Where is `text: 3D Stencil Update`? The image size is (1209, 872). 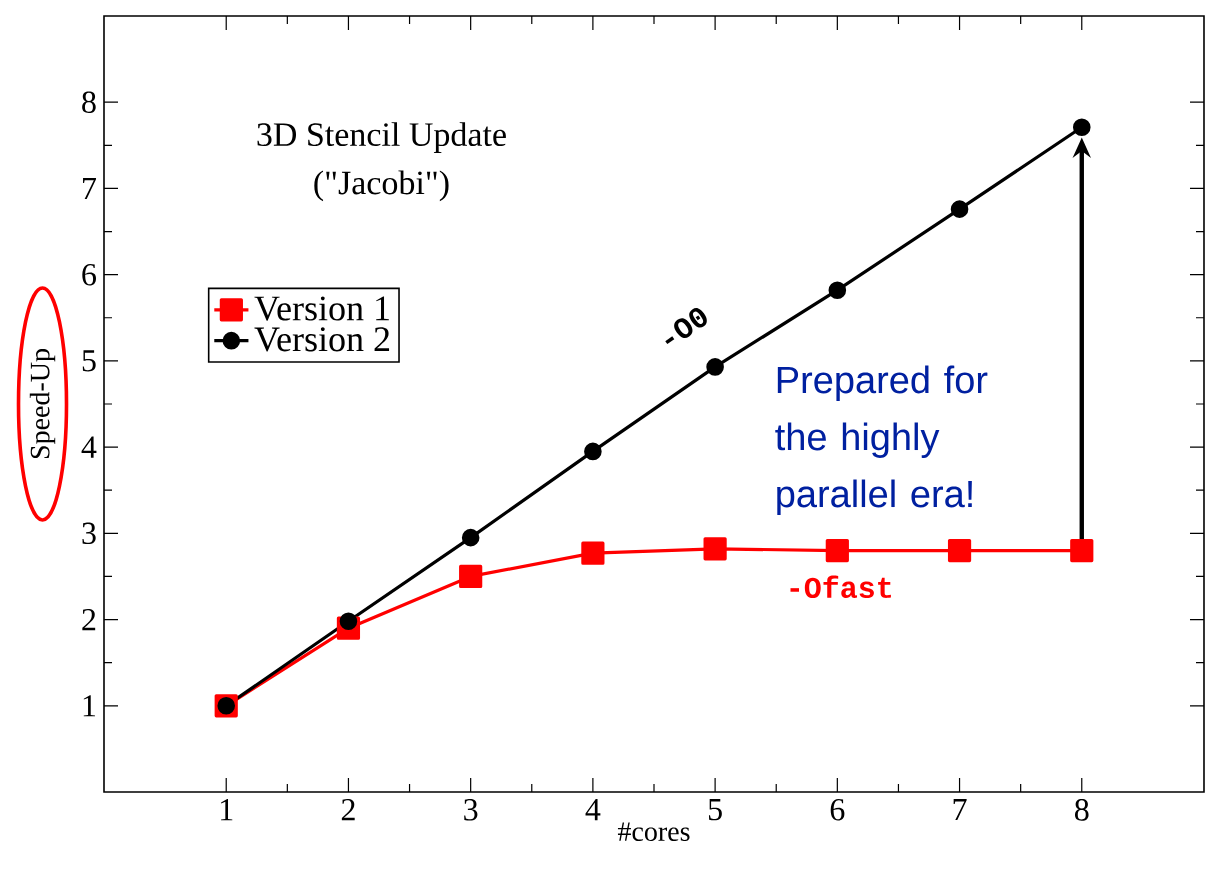 text: 3D Stencil Update is located at coordinates (381, 137).